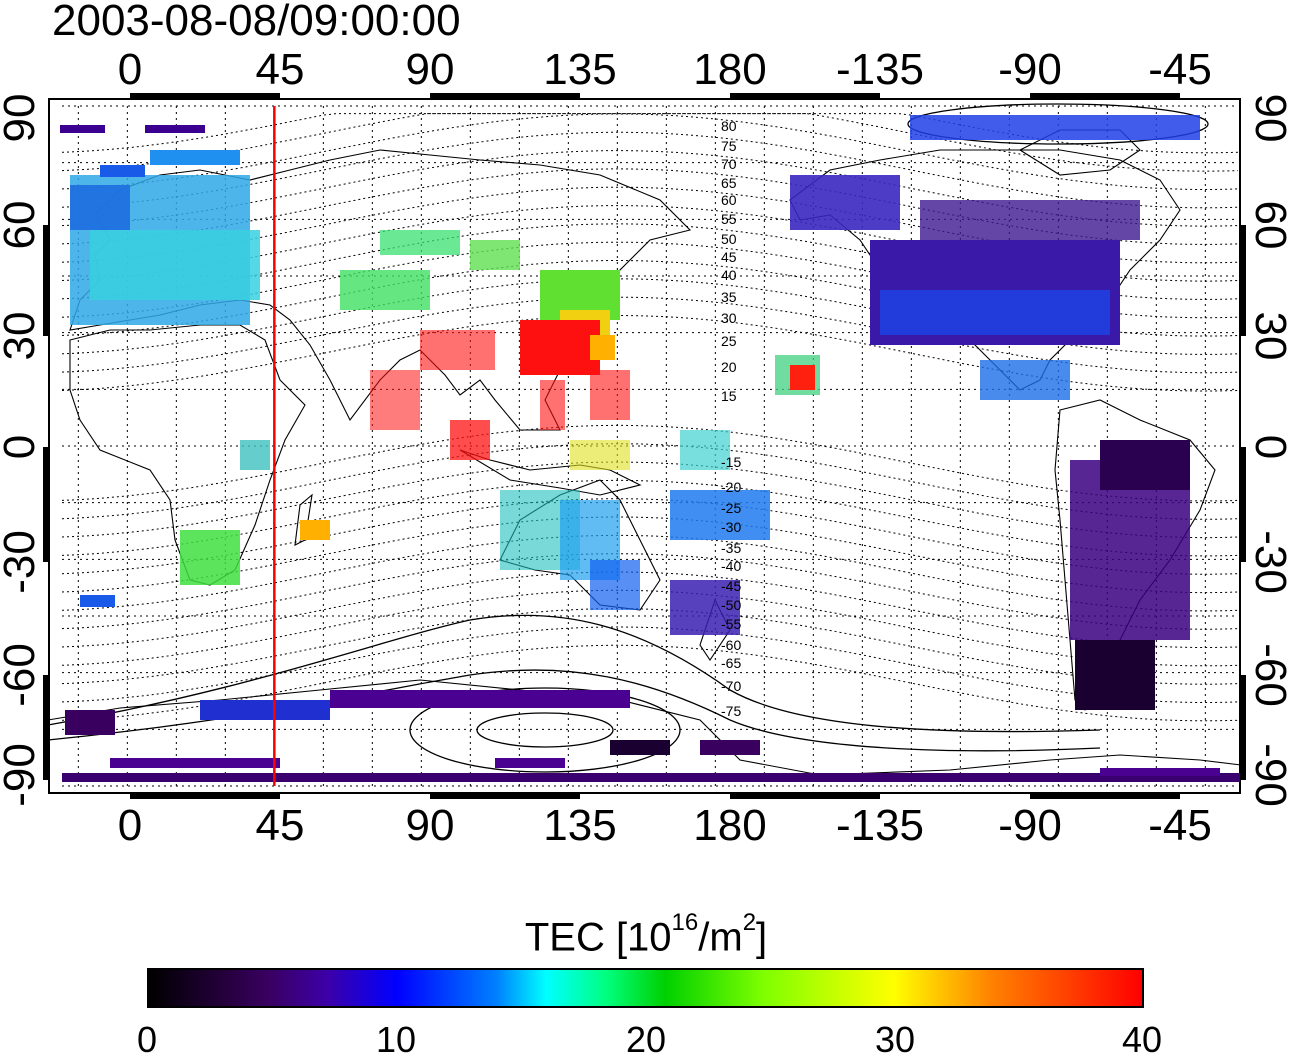 This screenshot has width=1292, height=1060. I want to click on top-tick: 90, so click(430, 69).